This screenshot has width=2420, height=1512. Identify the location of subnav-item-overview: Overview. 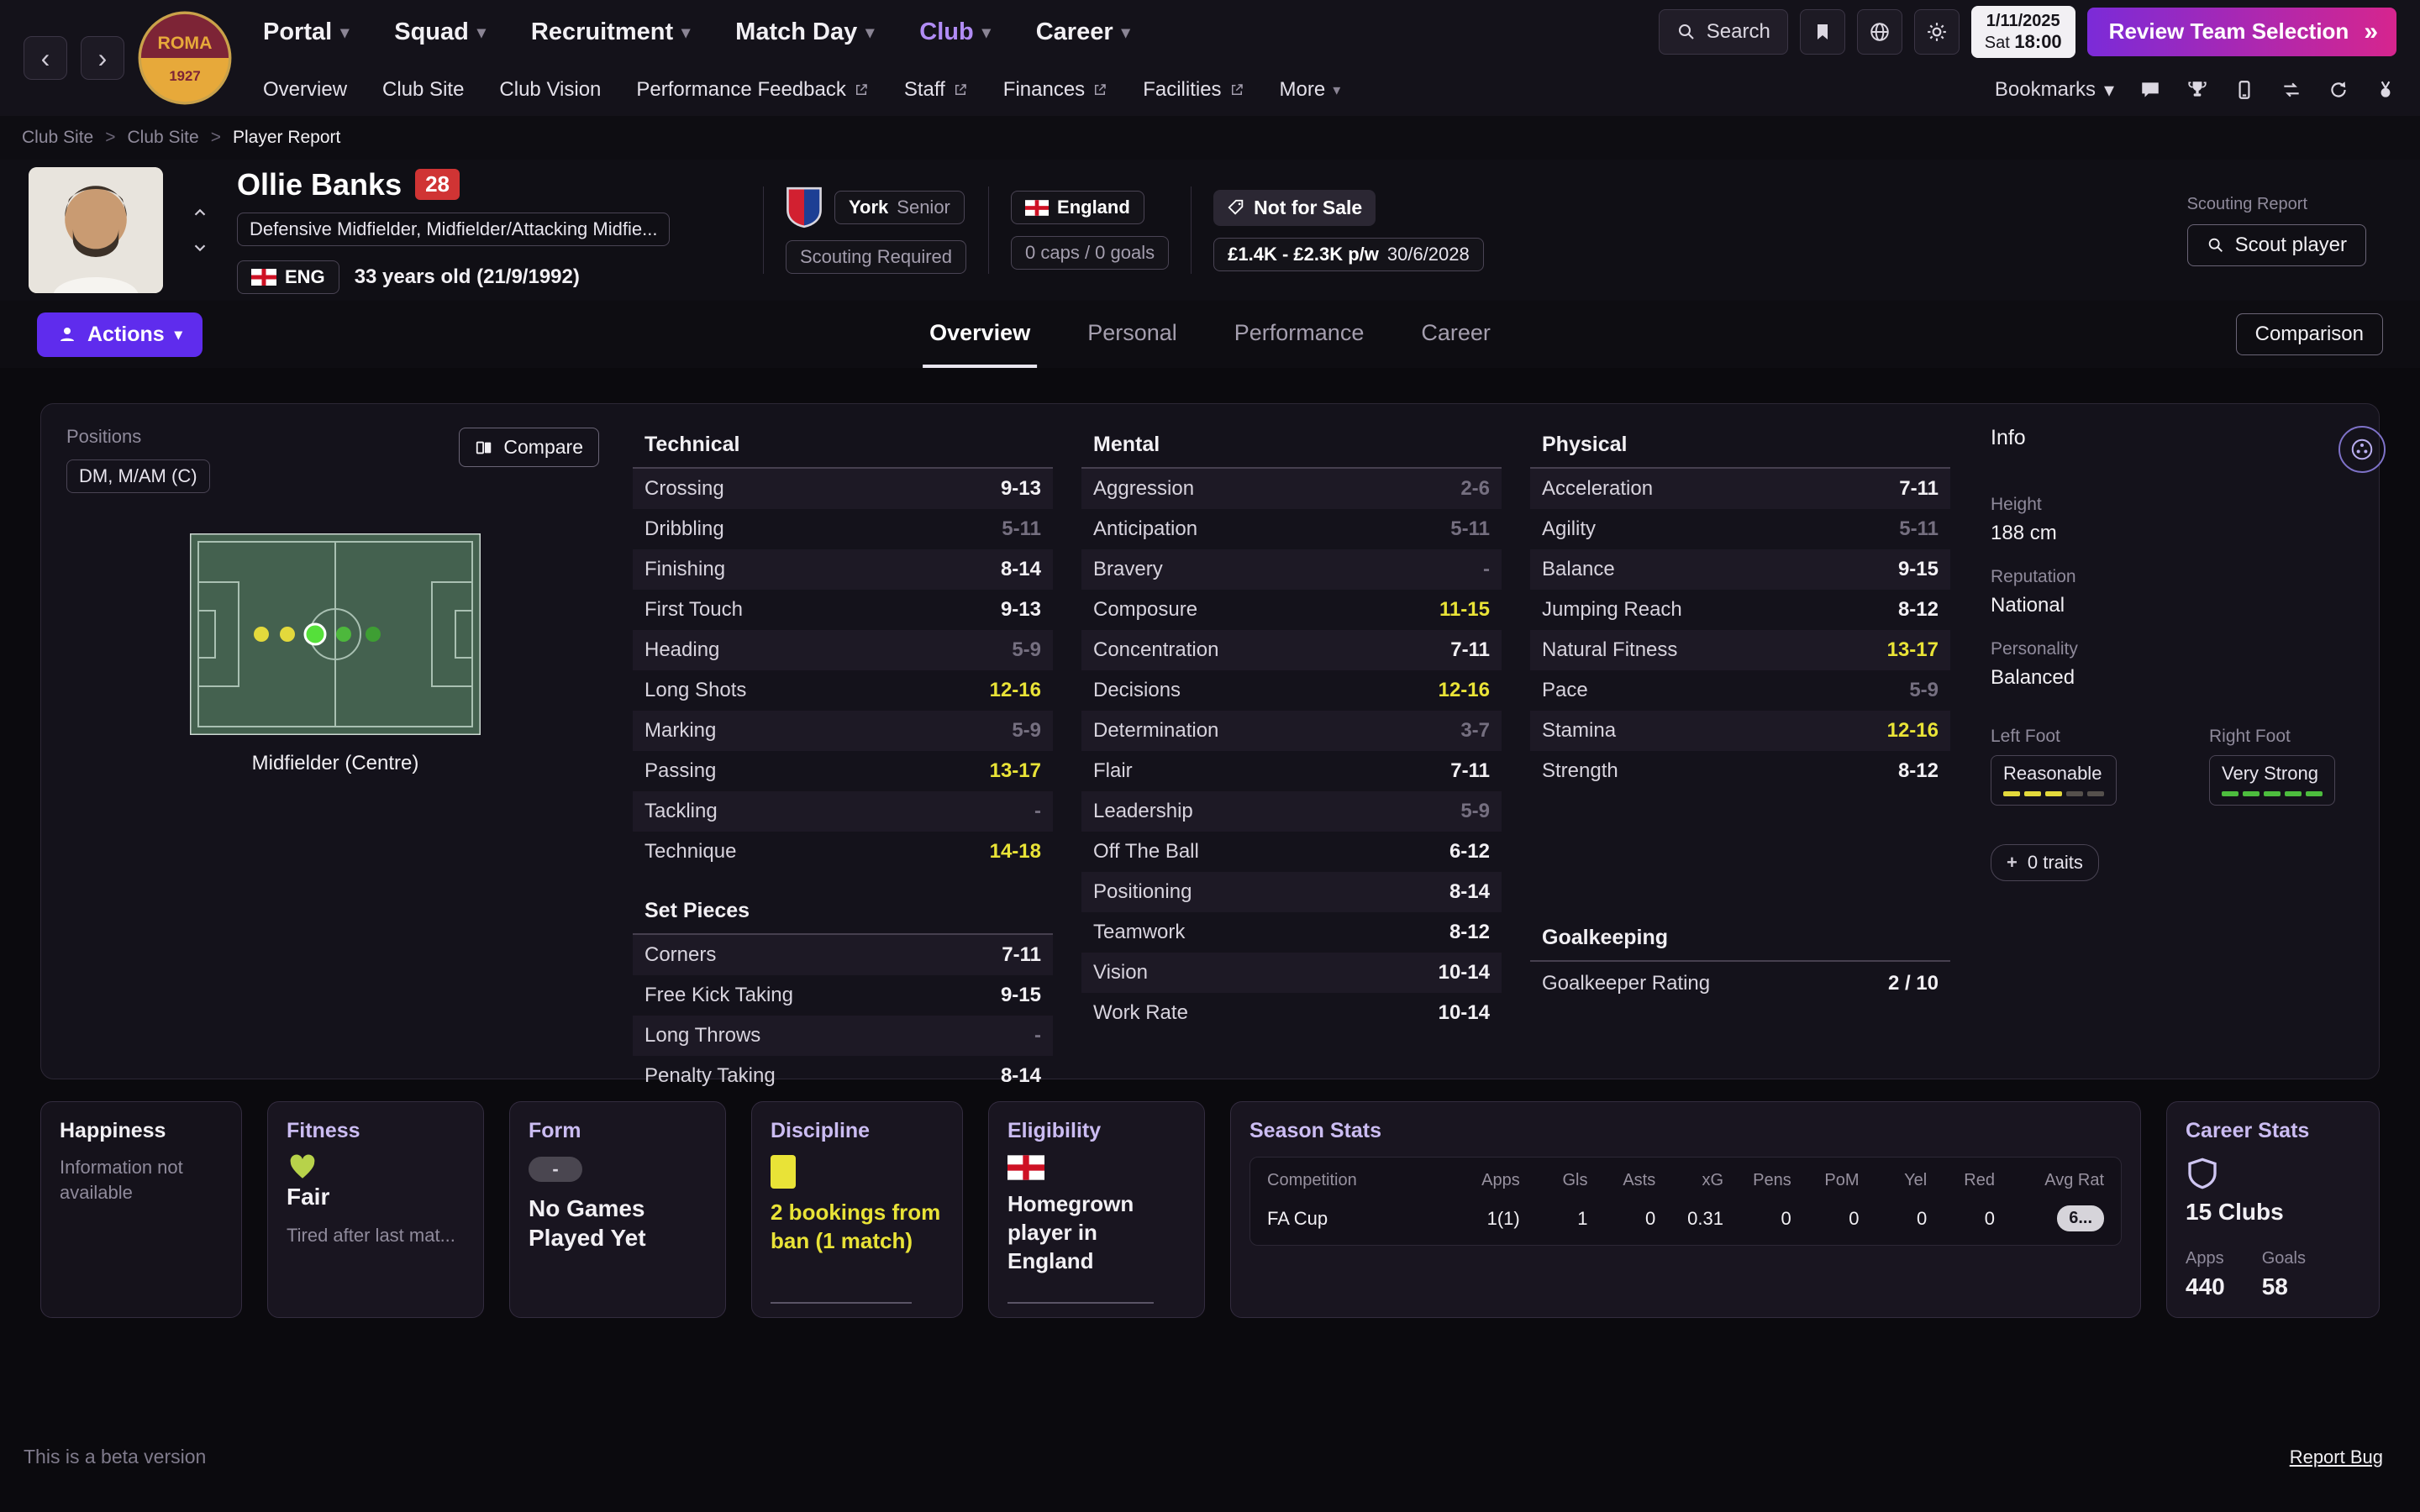
(305, 90).